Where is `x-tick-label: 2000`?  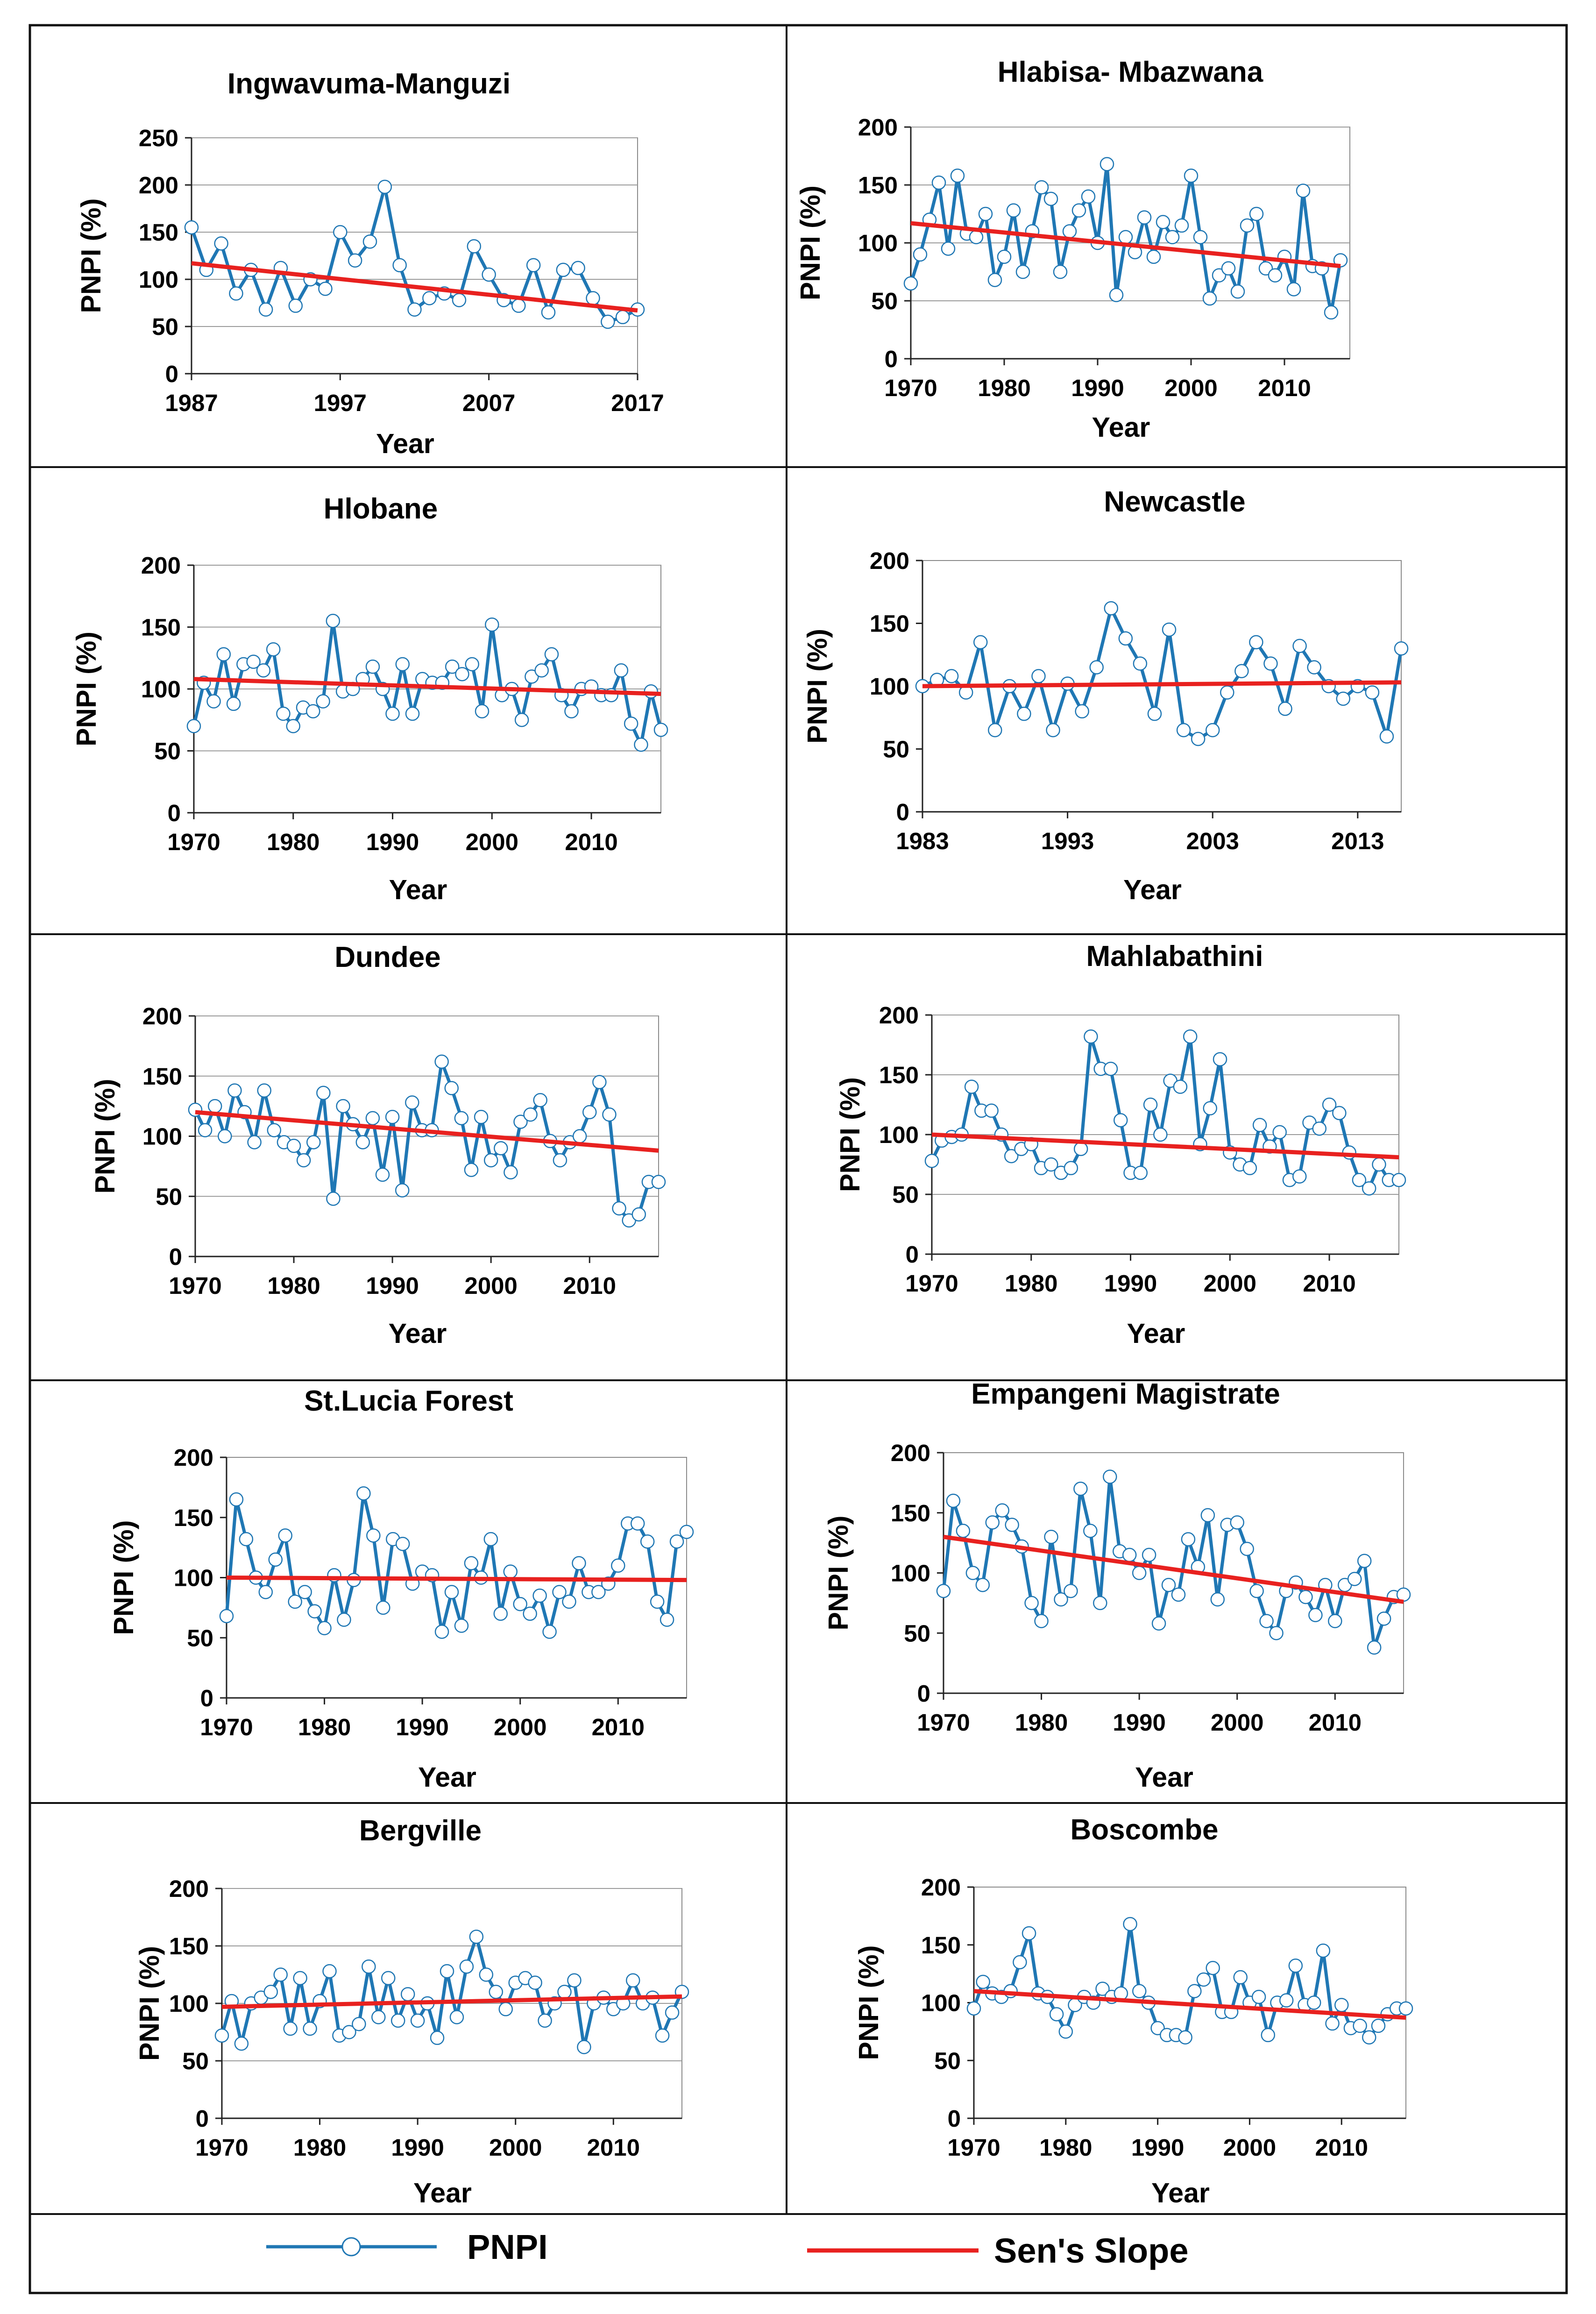 x-tick-label: 2000 is located at coordinates (520, 1727).